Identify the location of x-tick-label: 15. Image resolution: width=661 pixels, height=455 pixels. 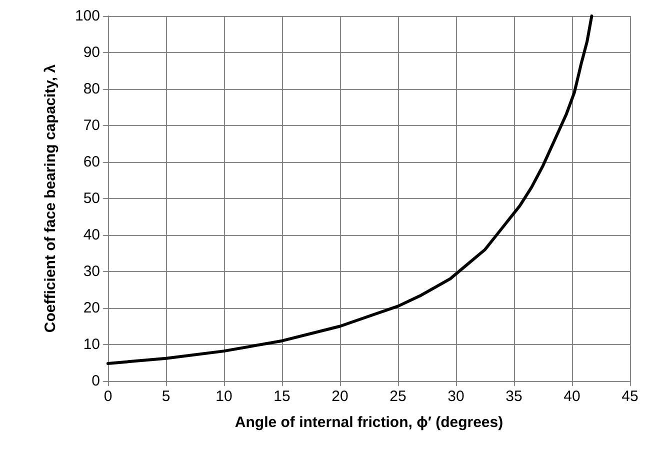
(282, 396).